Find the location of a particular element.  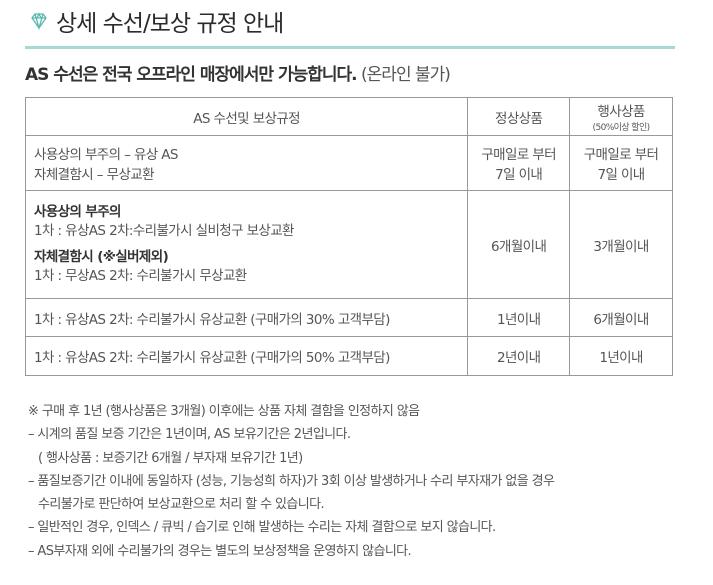

policy-title: 사용상의 부주의 is located at coordinates (77, 212).